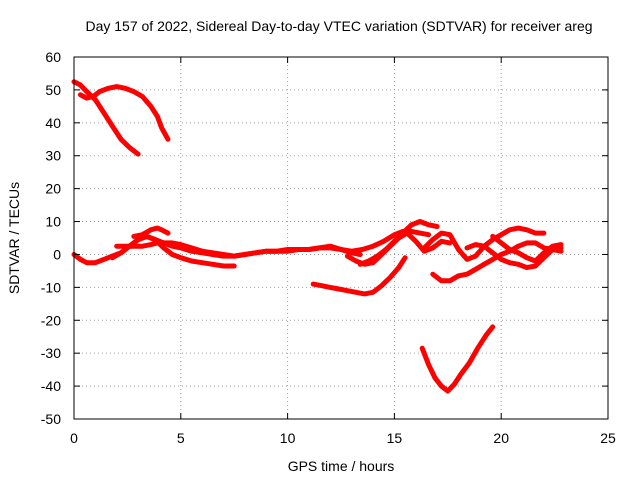 The width and height of the screenshot is (640, 480). I want to click on y-tick-label: 10, so click(53, 222).